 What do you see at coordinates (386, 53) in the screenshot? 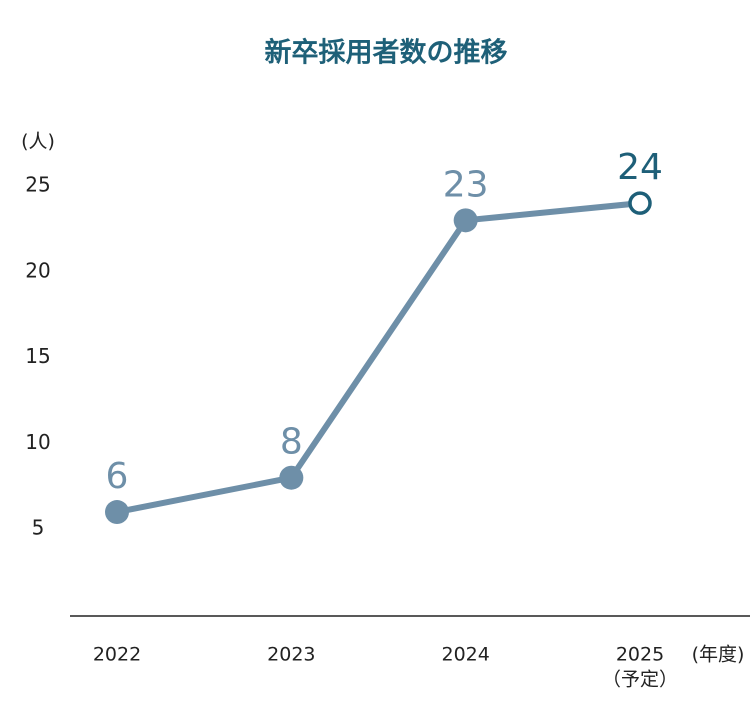
I see `chart-title: 新卒採用者数の推移` at bounding box center [386, 53].